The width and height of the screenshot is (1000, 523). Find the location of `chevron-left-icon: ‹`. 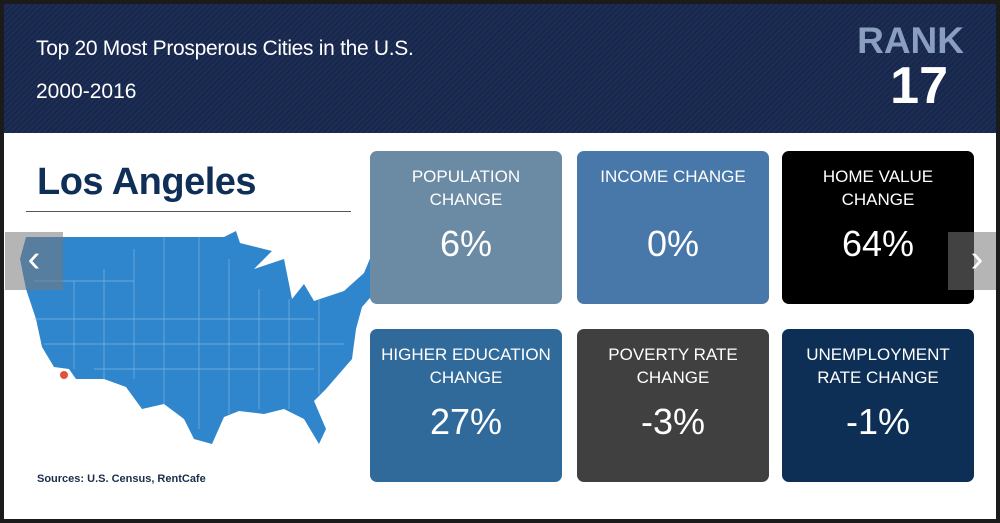

chevron-left-icon: ‹ is located at coordinates (34, 259).